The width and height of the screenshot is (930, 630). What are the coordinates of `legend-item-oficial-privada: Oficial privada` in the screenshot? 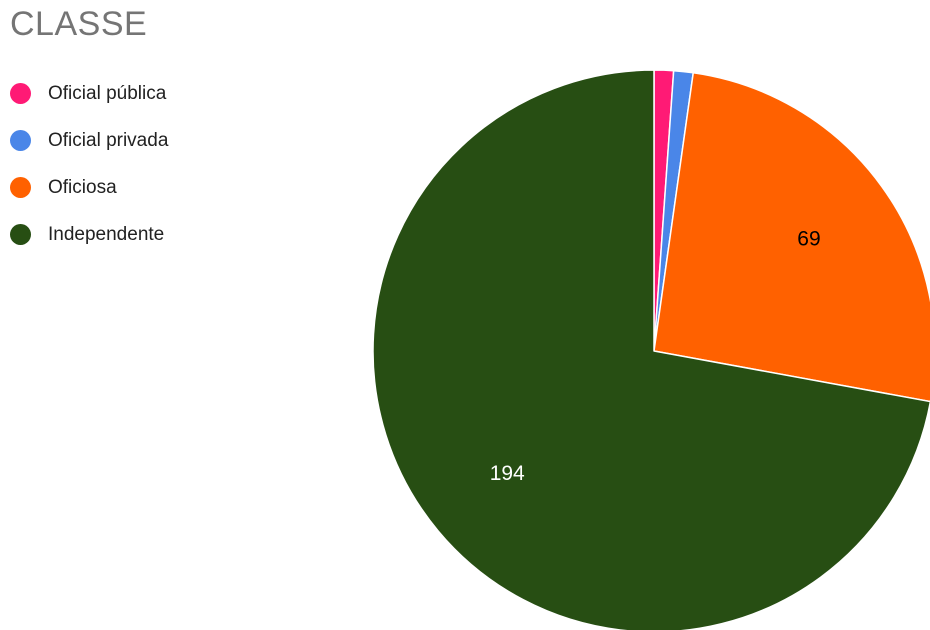 It's located at (89, 140).